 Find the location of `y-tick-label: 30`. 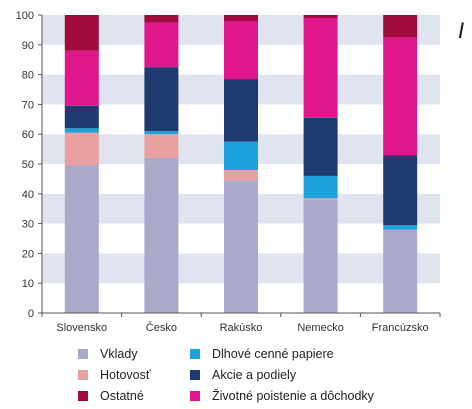

y-tick-label: 30 is located at coordinates (28, 225).